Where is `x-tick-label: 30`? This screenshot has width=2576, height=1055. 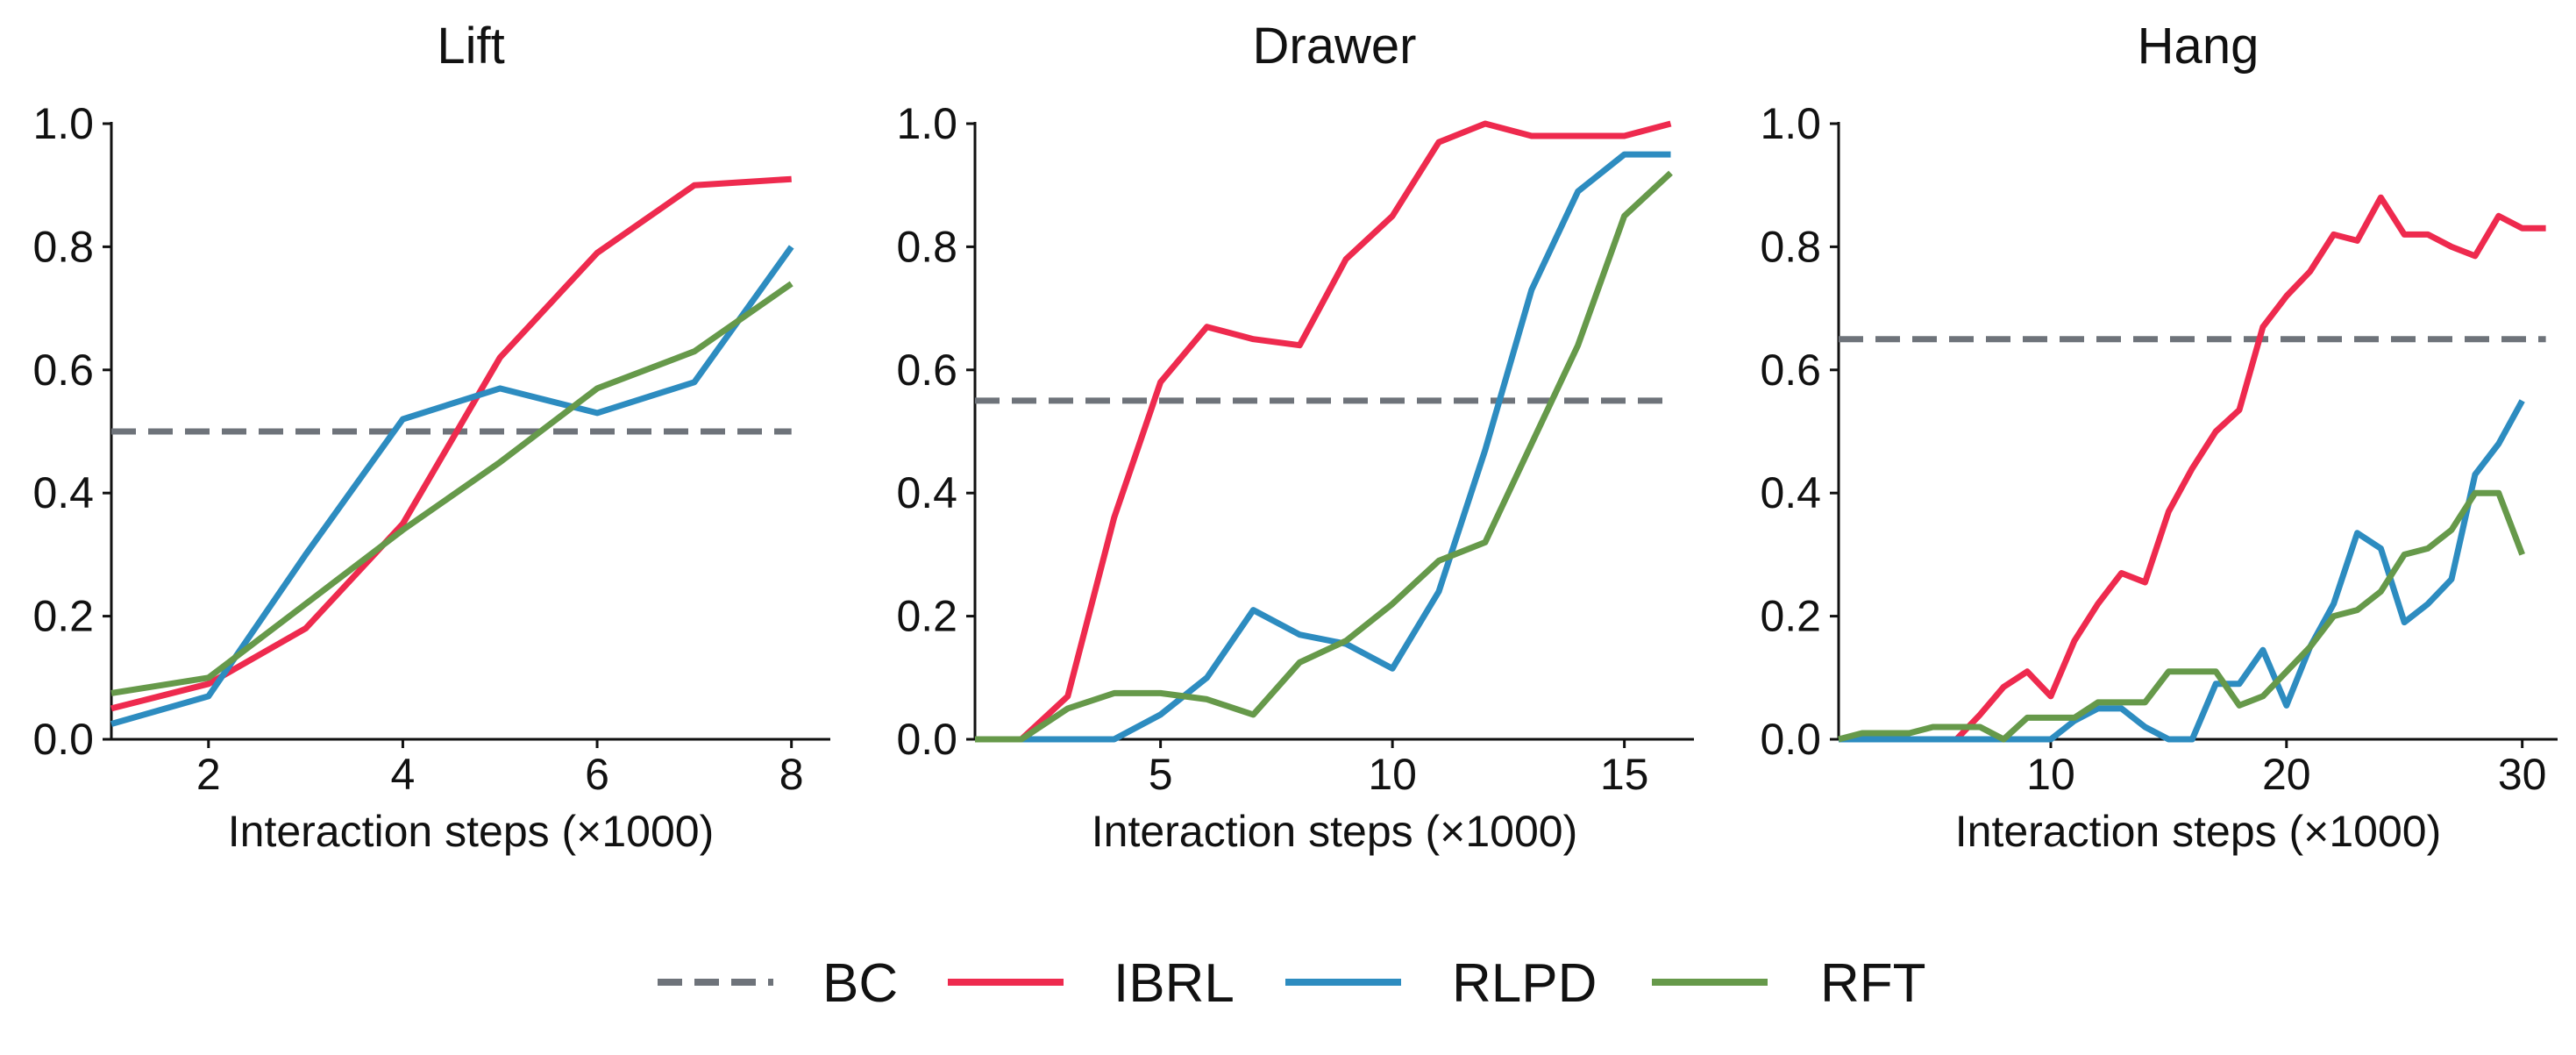 x-tick-label: 30 is located at coordinates (2522, 774).